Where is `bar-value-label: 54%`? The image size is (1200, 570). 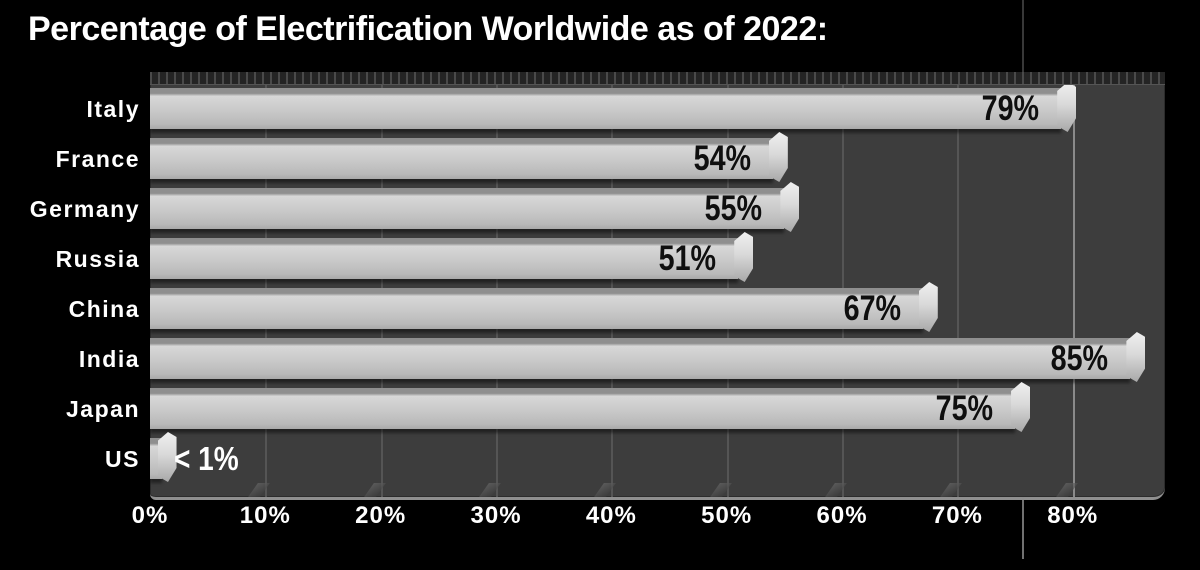 bar-value-label: 54% is located at coordinates (461, 159).